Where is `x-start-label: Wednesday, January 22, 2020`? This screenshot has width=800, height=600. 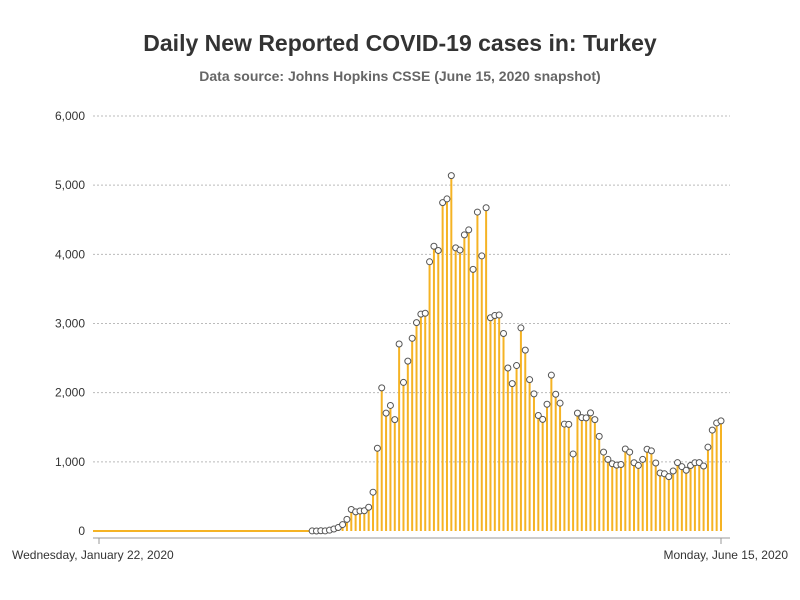
x-start-label: Wednesday, January 22, 2020 is located at coordinates (93, 555).